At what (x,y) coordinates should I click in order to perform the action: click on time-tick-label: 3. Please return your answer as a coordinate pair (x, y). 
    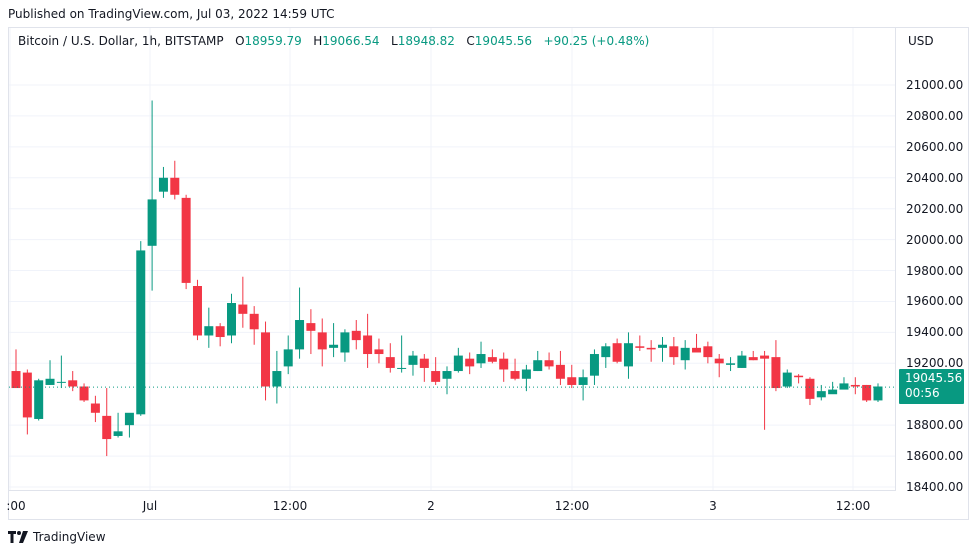
    Looking at the image, I should click on (713, 506).